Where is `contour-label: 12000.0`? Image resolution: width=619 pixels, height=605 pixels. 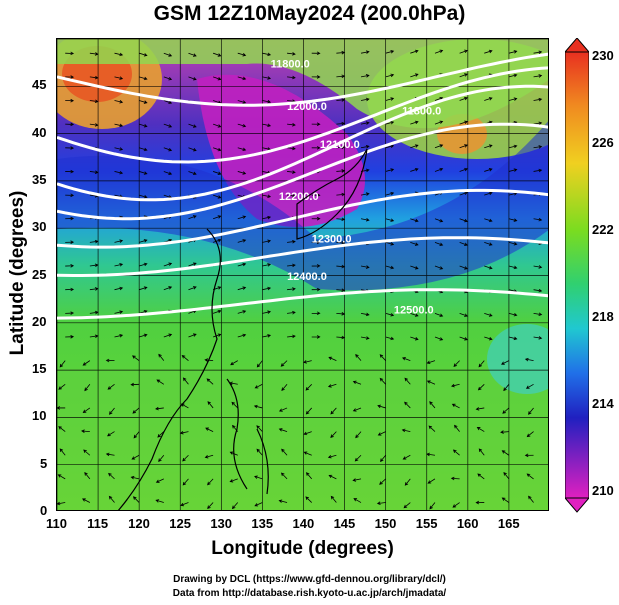 contour-label: 12000.0 is located at coordinates (307, 107).